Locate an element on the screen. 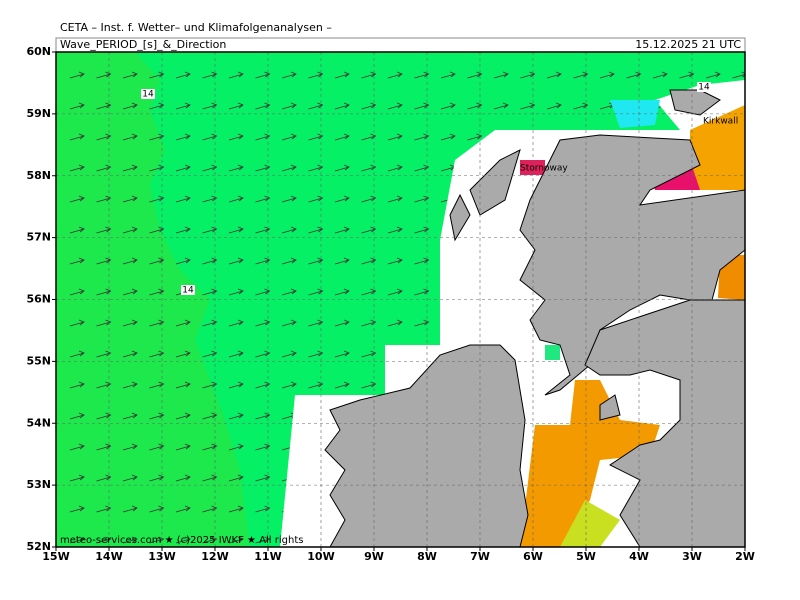 This screenshot has height=600, width=800. x-tick-label: 10W is located at coordinates (320, 556).